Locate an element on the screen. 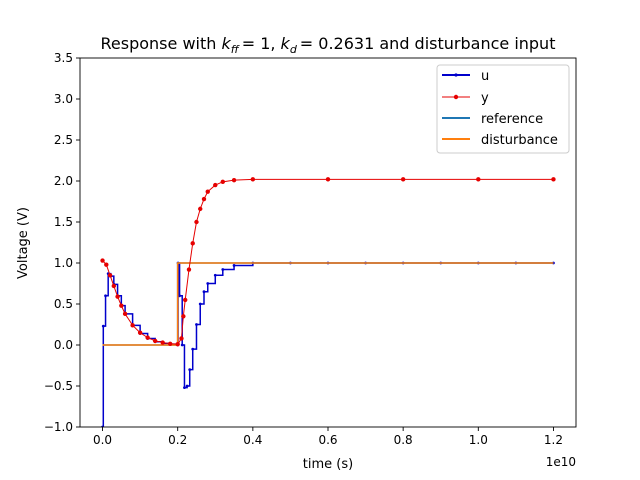 Image resolution: width=640 pixels, height=480 pixels. y-tick-label: 2.5 is located at coordinates (63, 140).